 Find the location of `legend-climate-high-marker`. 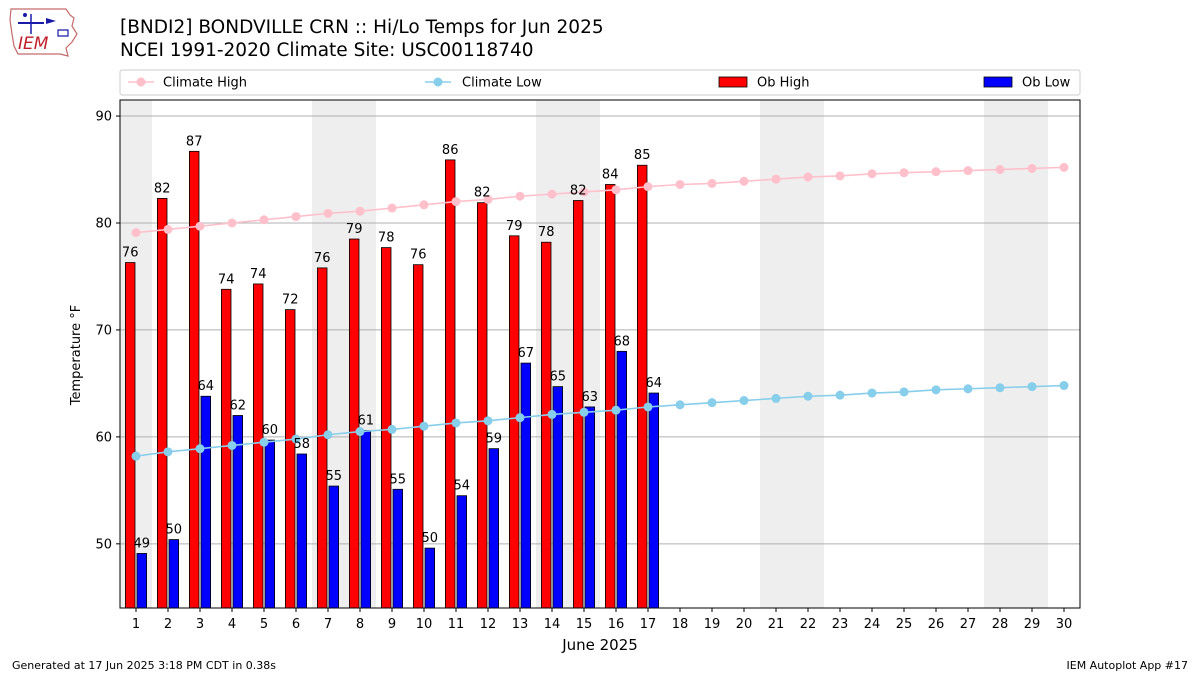

legend-climate-high-marker is located at coordinates (141, 82).